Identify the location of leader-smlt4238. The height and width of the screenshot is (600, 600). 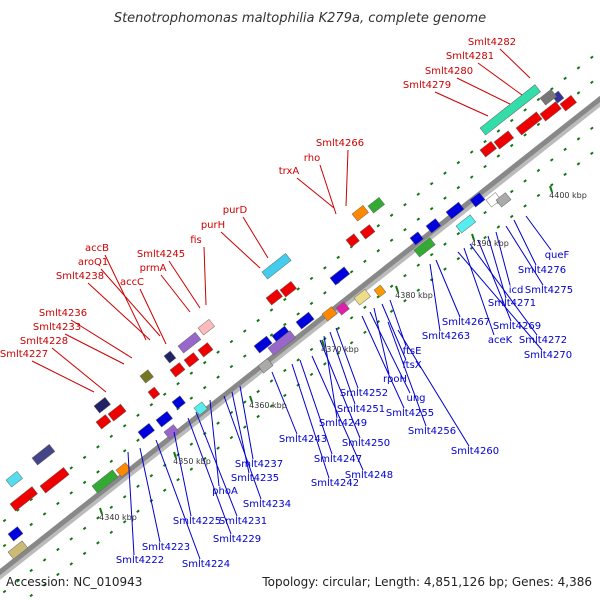
(119, 311).